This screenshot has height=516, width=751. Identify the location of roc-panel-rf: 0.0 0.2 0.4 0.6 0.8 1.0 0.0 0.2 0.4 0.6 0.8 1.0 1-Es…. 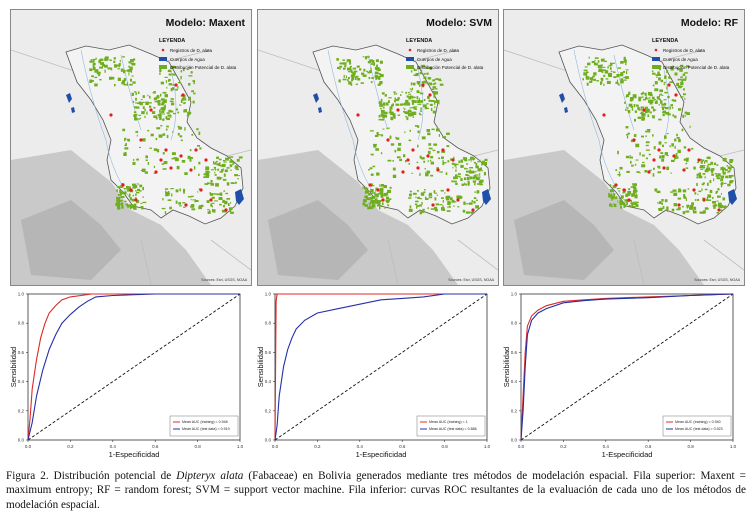
(623, 373).